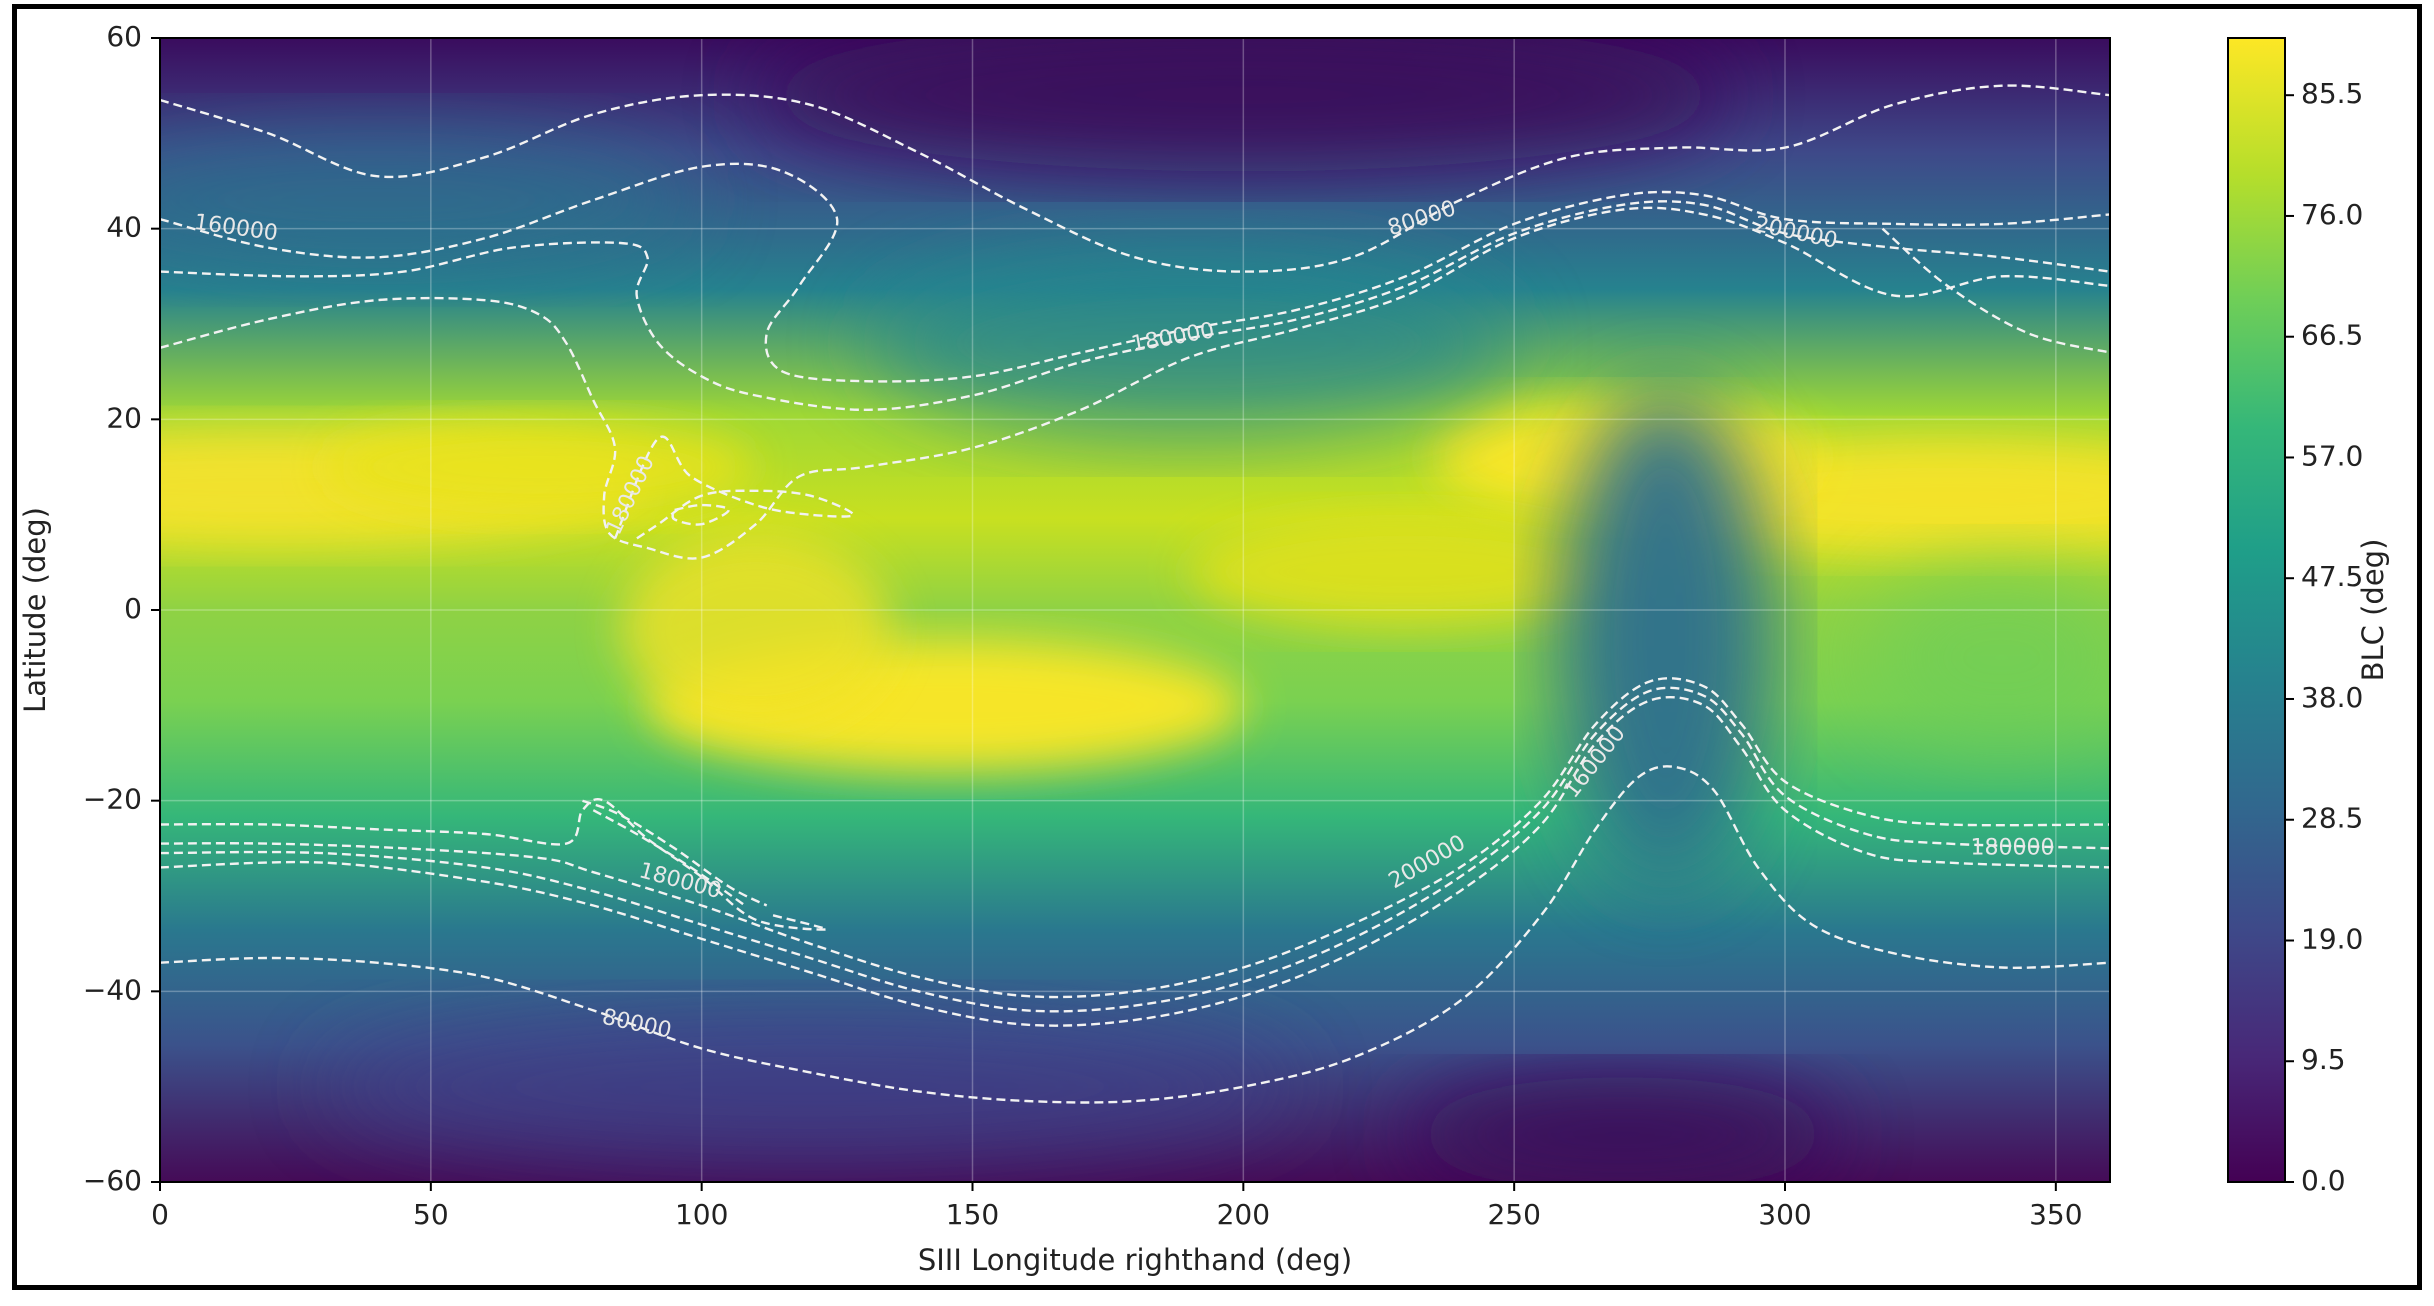  I want to click on contour-label-9: 180000, so click(2013, 847).